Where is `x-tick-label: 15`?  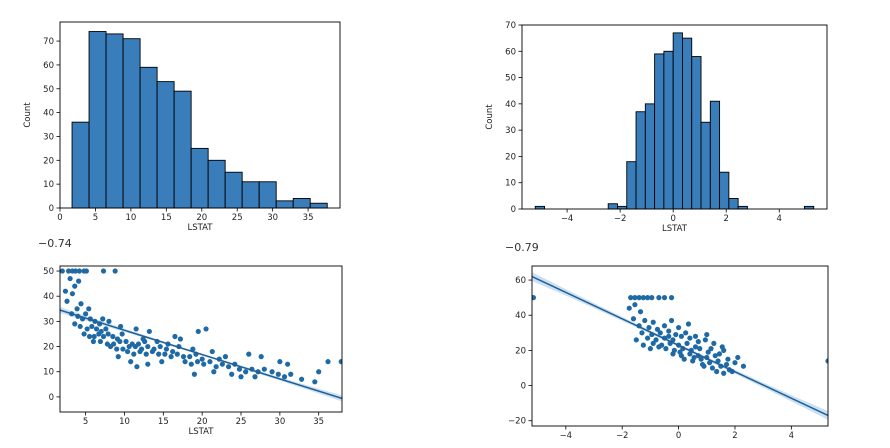
x-tick-label: 15 is located at coordinates (163, 422).